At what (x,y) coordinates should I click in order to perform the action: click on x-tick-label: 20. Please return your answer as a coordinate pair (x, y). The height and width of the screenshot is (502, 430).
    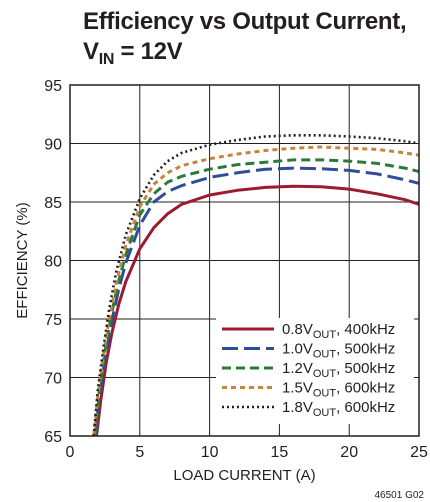
    Looking at the image, I should click on (349, 452).